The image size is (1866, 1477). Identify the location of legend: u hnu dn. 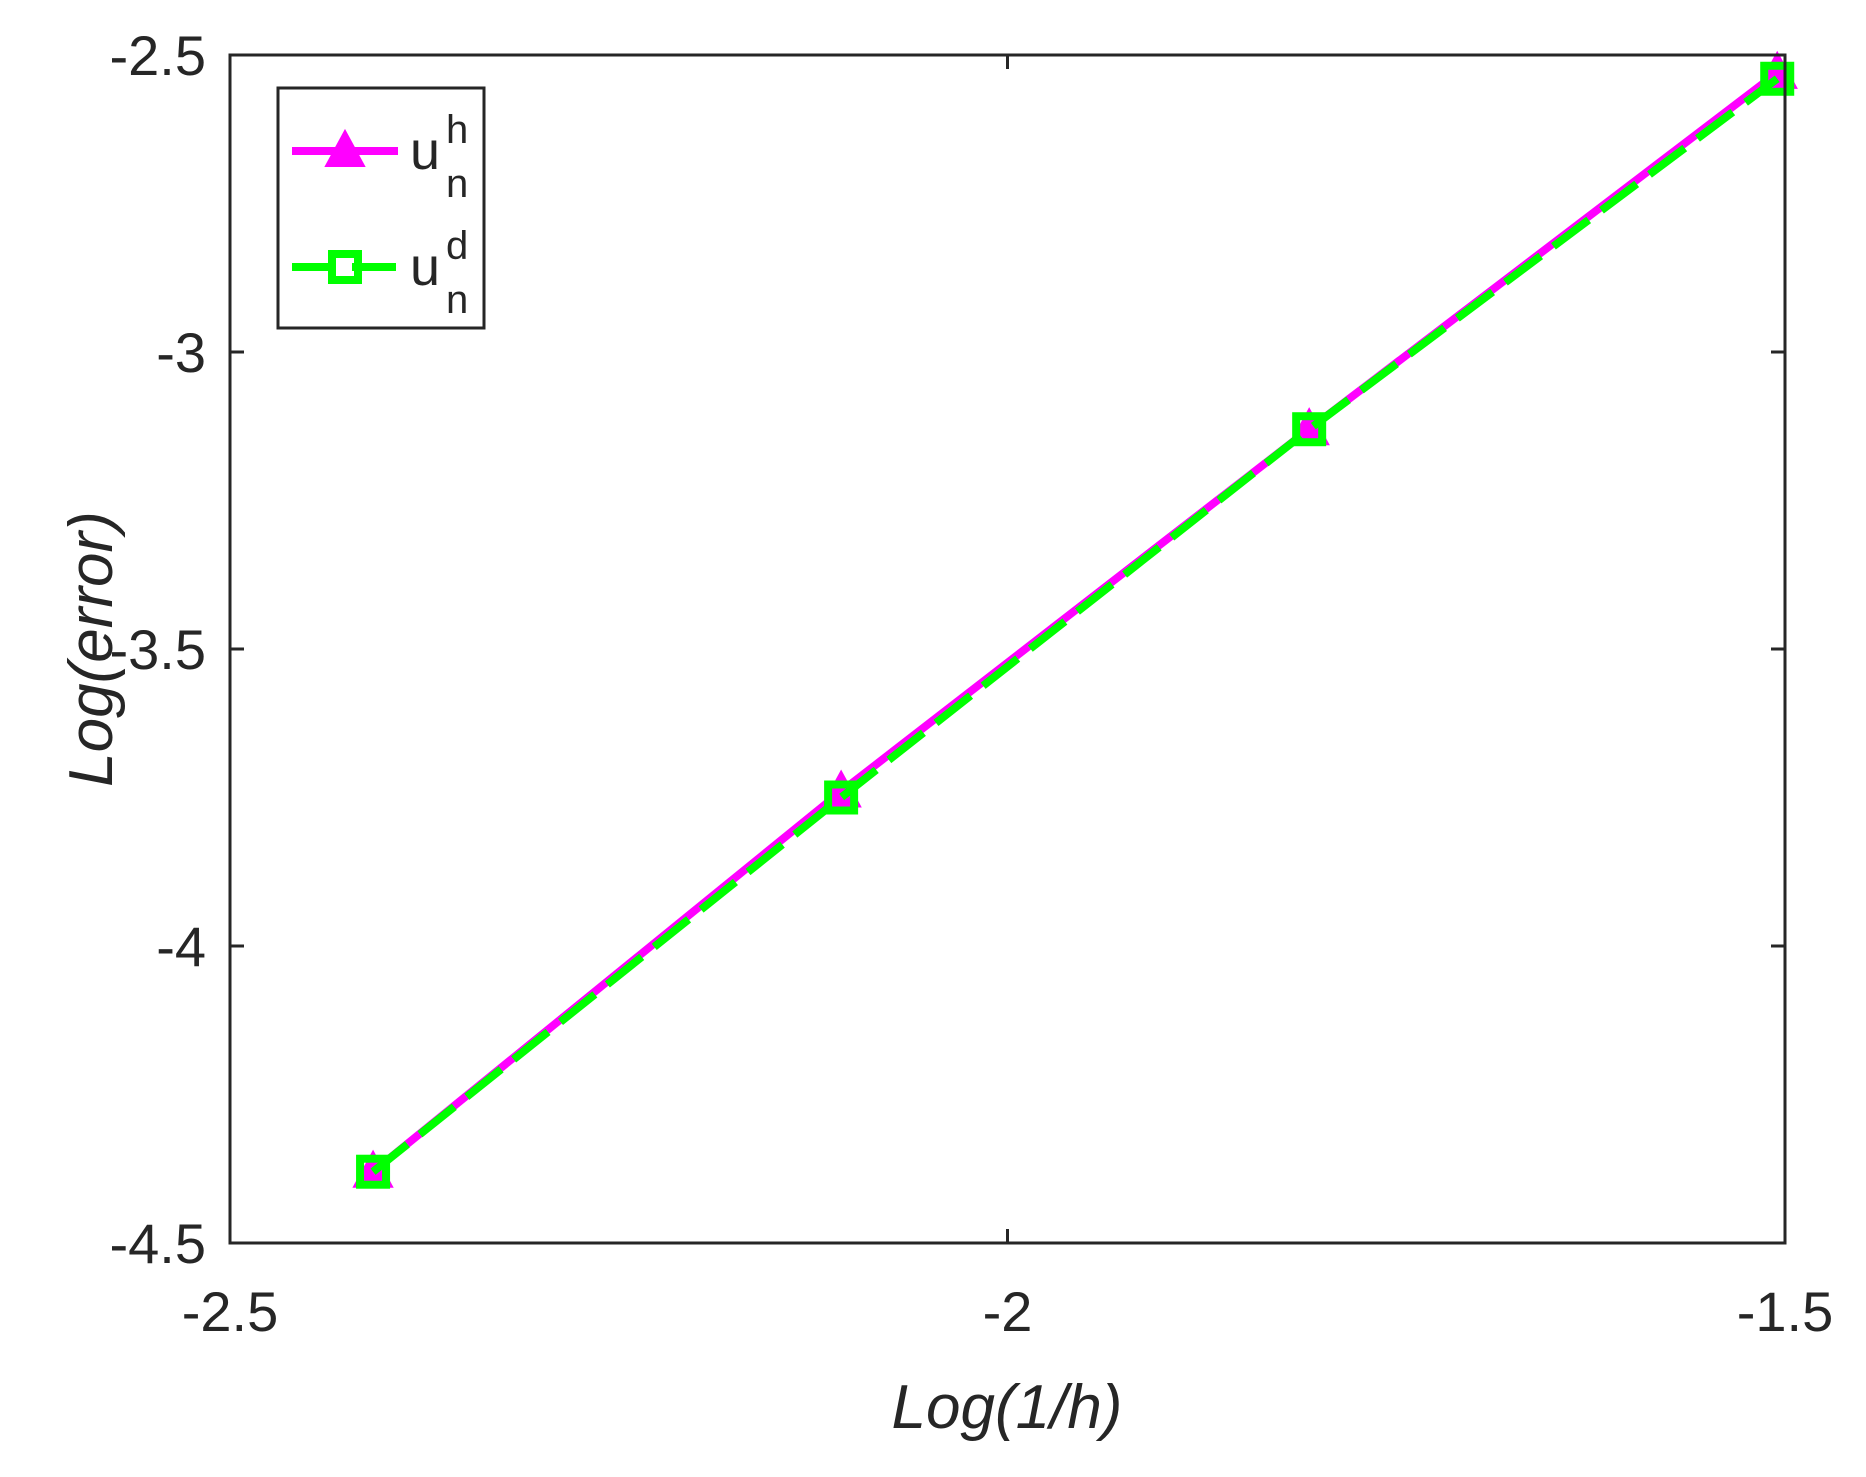
(381, 208).